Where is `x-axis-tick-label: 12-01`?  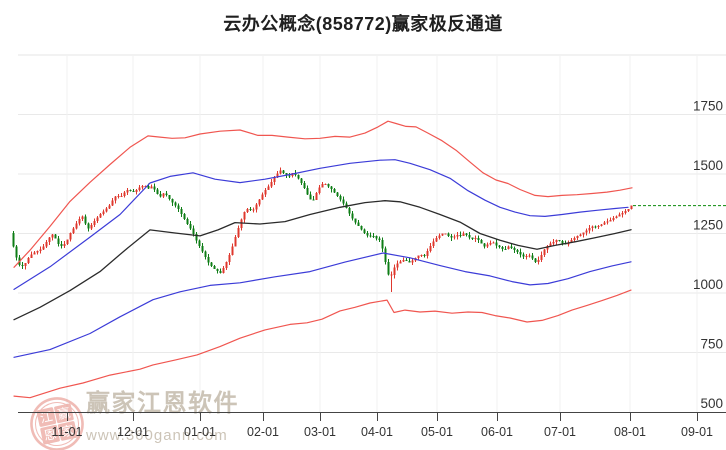
x-axis-tick-label: 12-01 is located at coordinates (133, 432).